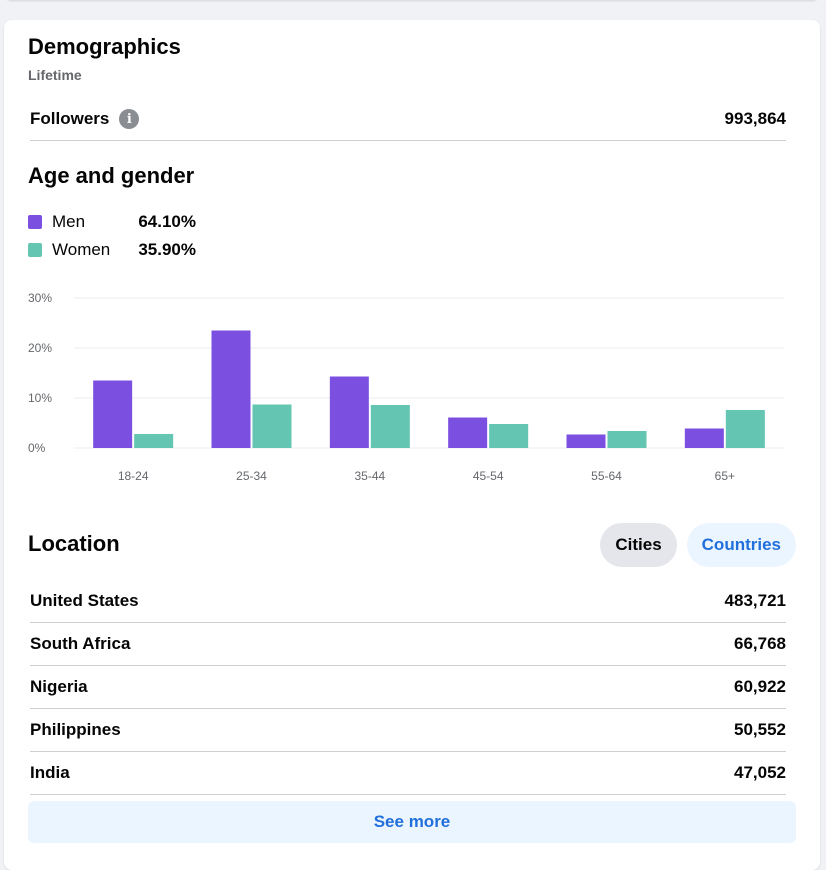 This screenshot has height=870, width=826. I want to click on location-name: Nigeria, so click(59, 686).